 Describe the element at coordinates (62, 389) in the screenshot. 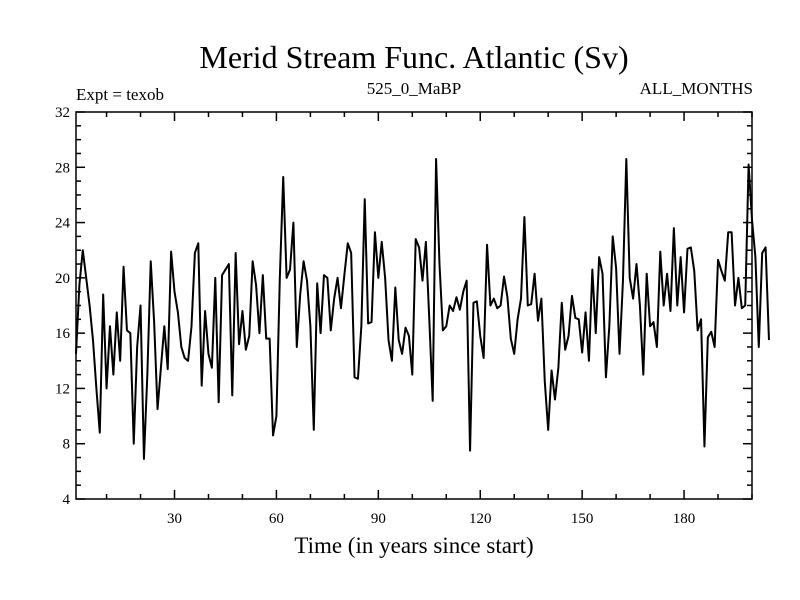

I see `y-tick-label: 12` at that location.